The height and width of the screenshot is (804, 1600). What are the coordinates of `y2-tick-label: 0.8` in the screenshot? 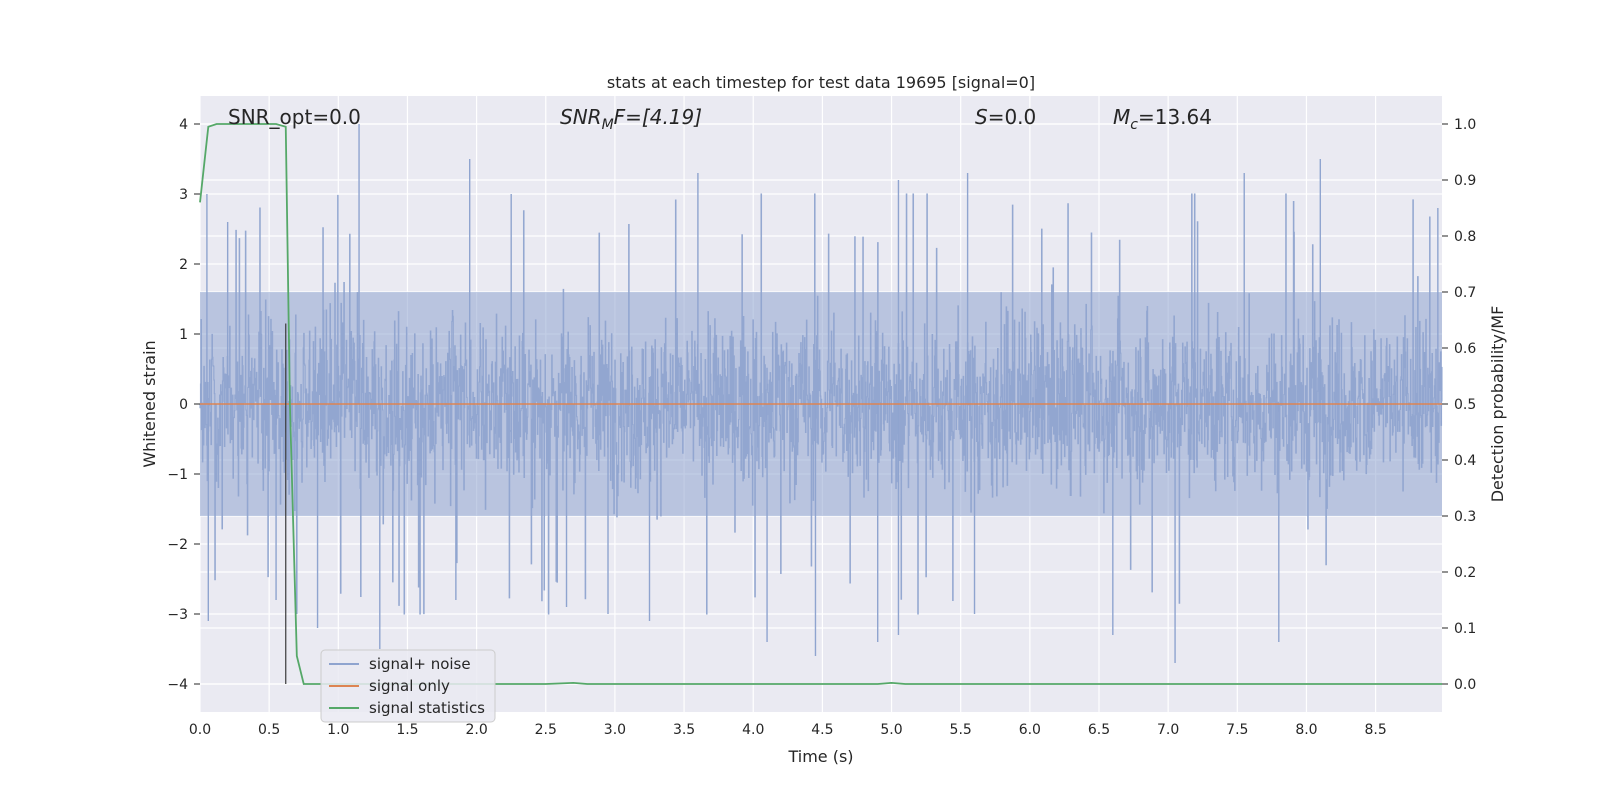 It's located at (1465, 237).